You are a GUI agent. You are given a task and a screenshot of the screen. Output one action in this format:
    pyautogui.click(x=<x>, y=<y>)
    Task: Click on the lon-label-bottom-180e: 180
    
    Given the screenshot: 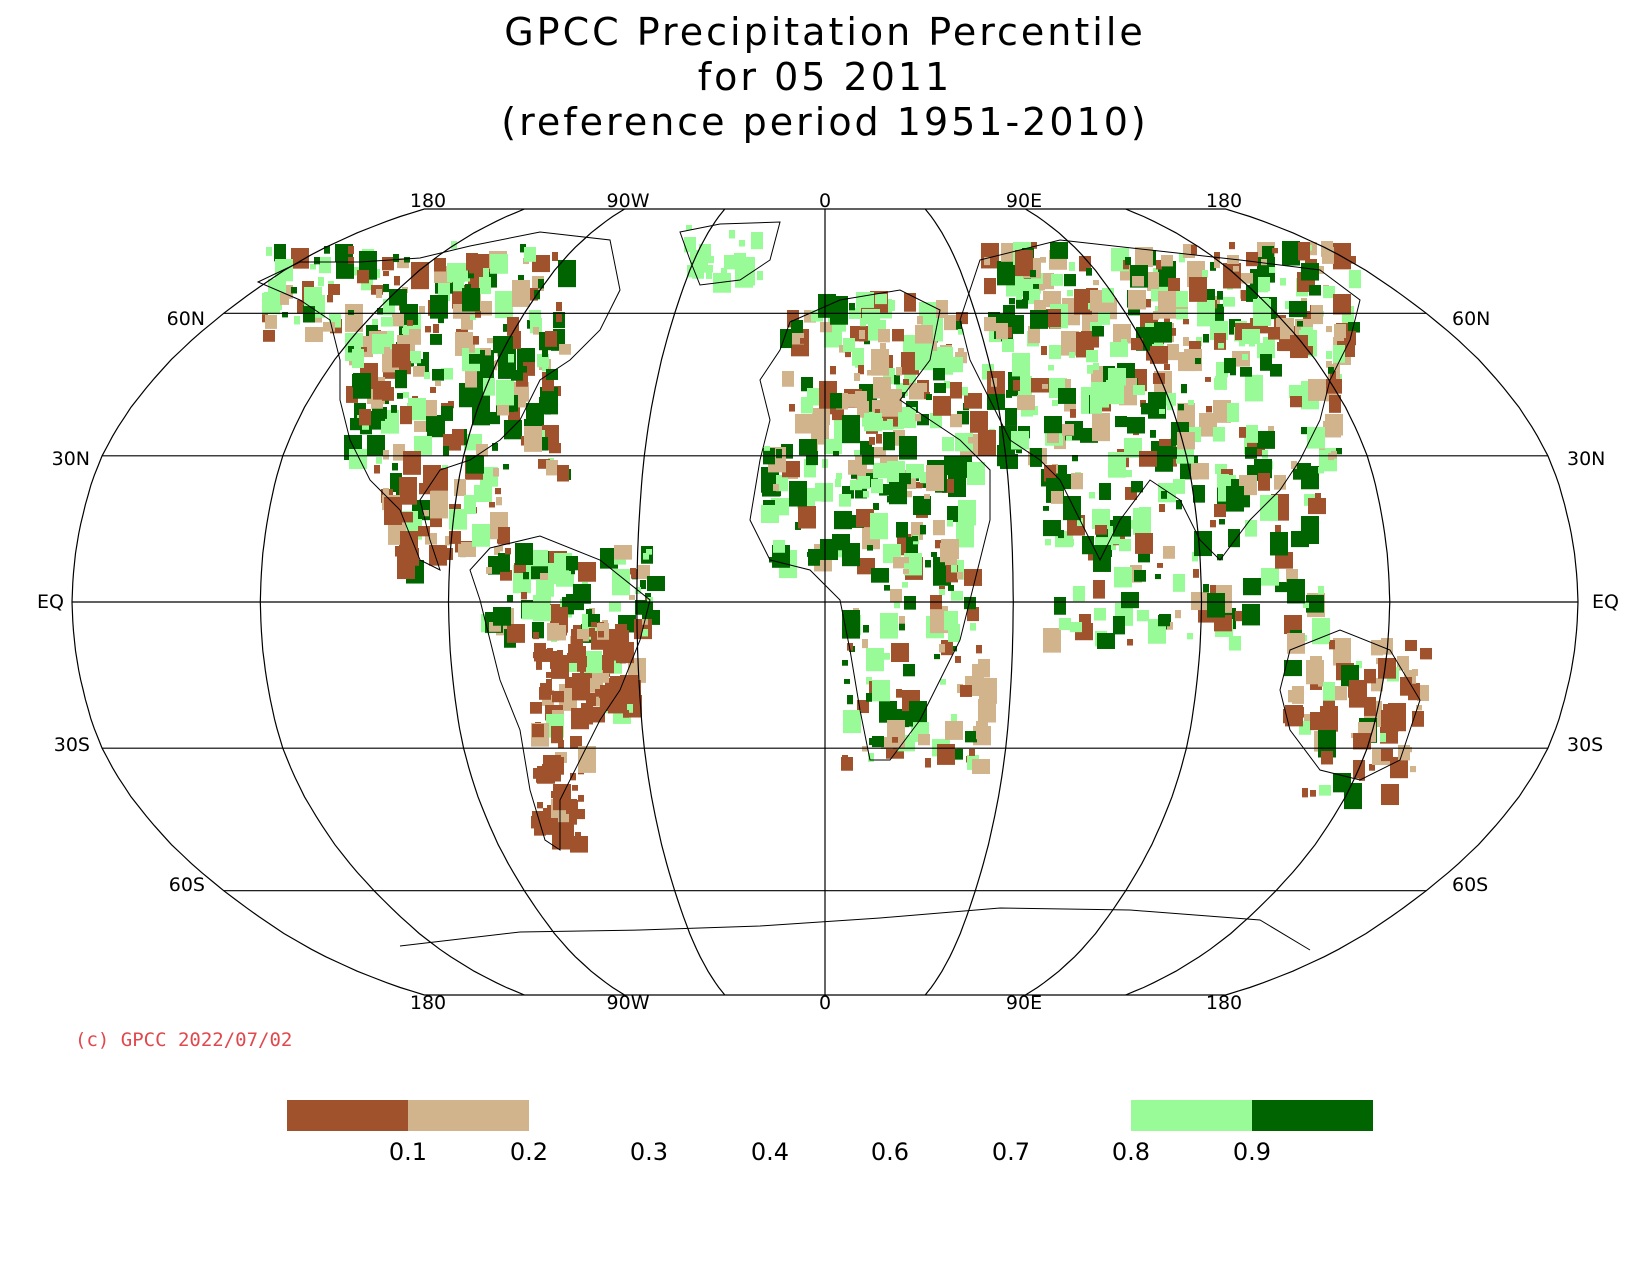 What is the action you would take?
    pyautogui.click(x=1224, y=1003)
    